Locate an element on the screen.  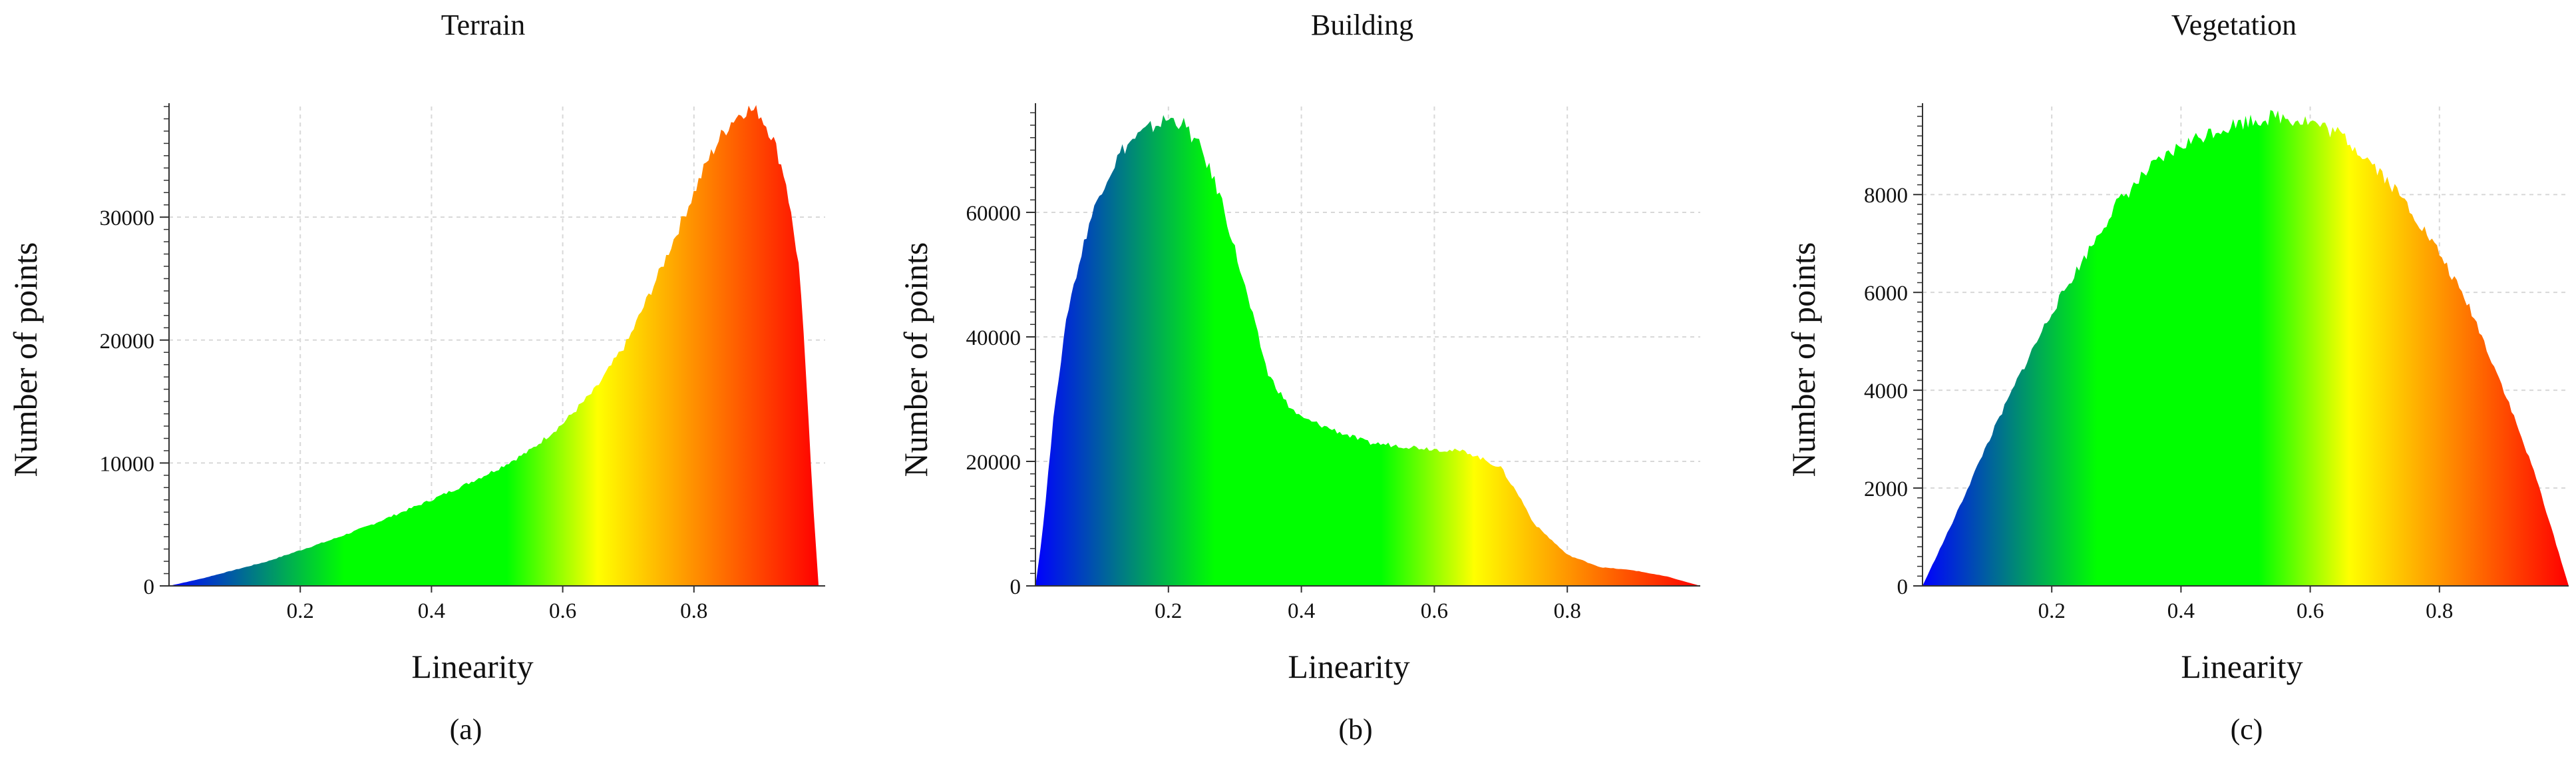
chart-title: Vegetation is located at coordinates (2234, 25).